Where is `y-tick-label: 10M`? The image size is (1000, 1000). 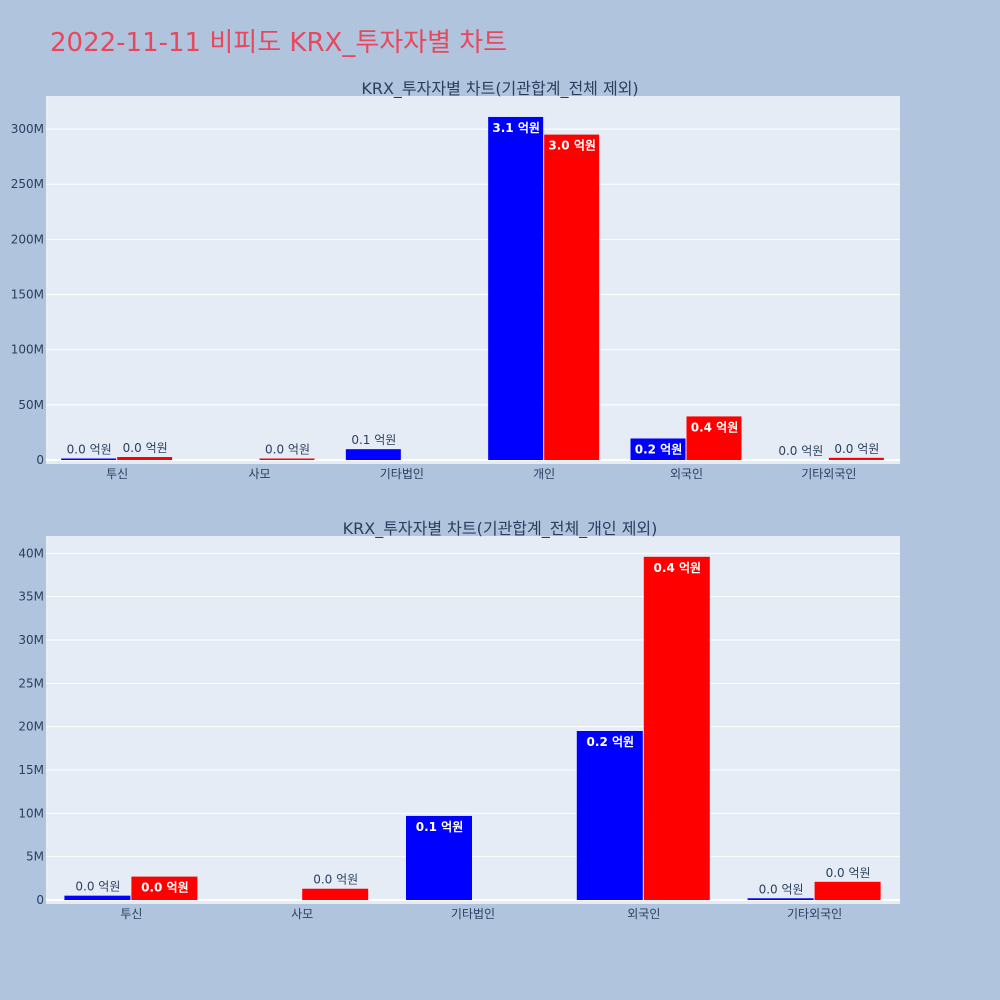 y-tick-label: 10M is located at coordinates (31, 813).